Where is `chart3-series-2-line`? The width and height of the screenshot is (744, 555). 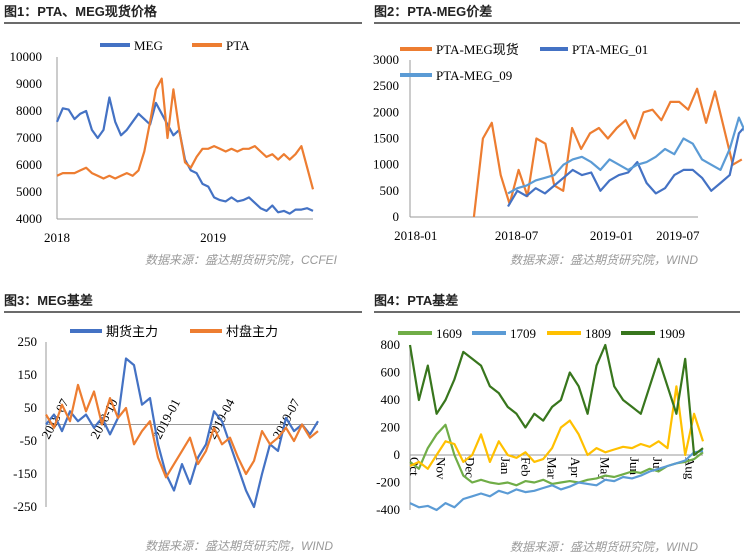 chart3-series-2-line is located at coordinates (182, 431).